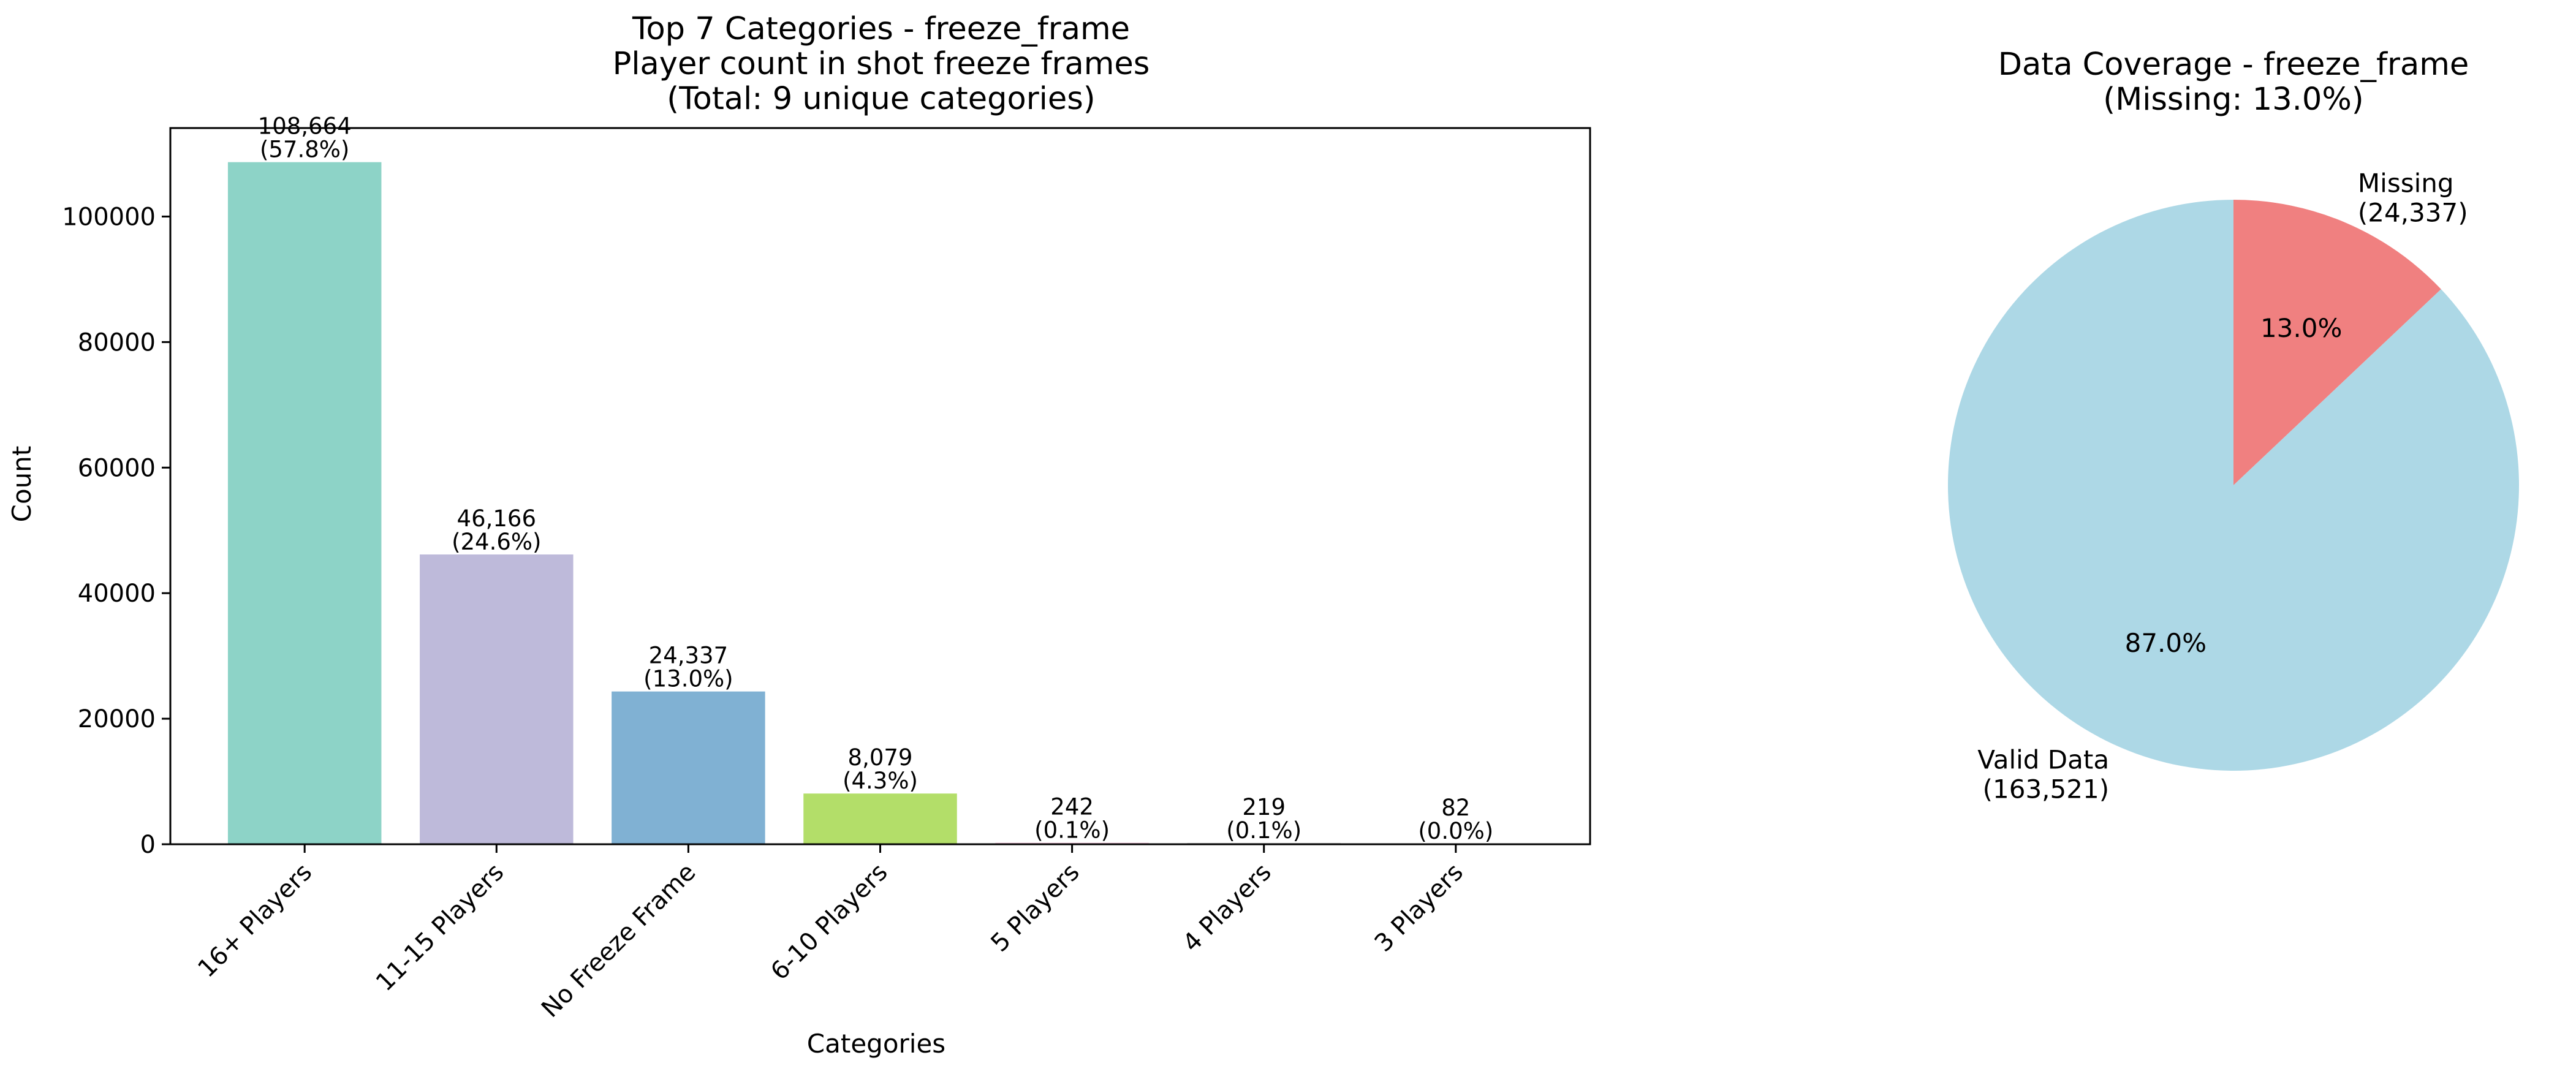  Describe the element at coordinates (1072, 807) in the screenshot. I see `bar-value-label: 242` at that location.